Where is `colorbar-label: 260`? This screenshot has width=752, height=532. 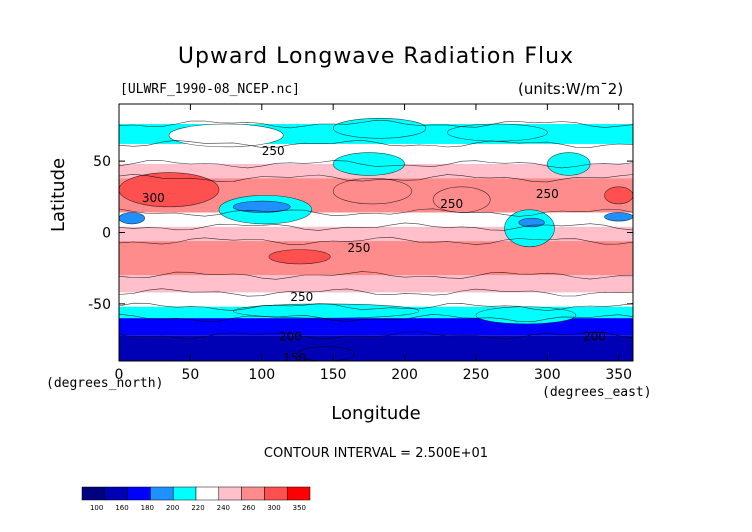
colorbar-label: 260 is located at coordinates (248, 508).